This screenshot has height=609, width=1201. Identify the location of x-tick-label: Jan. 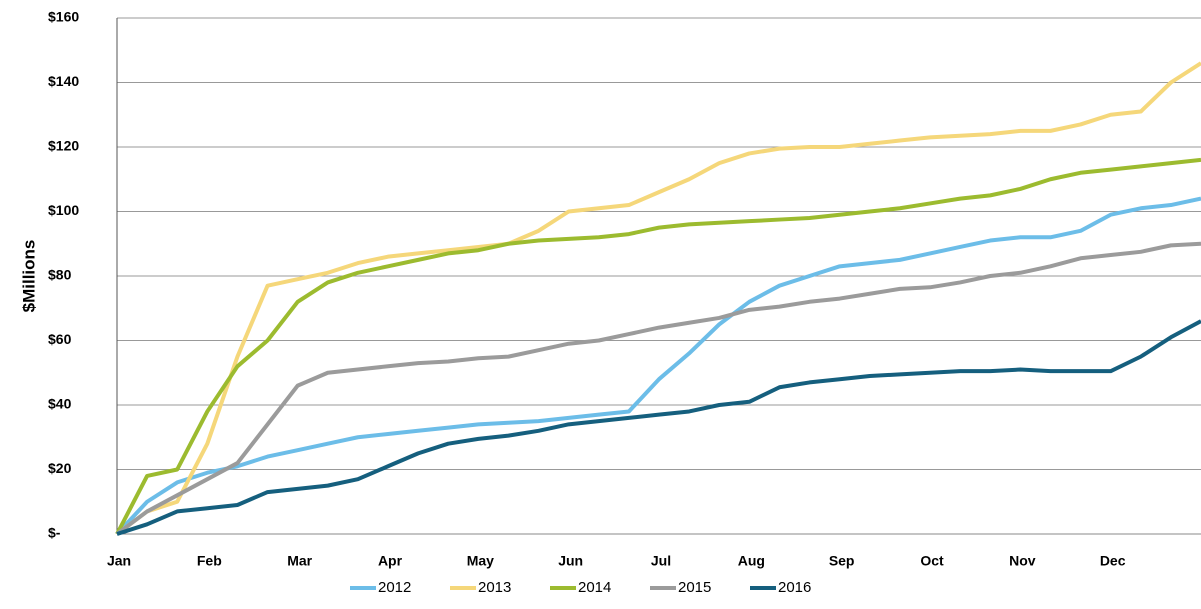
(119, 561).